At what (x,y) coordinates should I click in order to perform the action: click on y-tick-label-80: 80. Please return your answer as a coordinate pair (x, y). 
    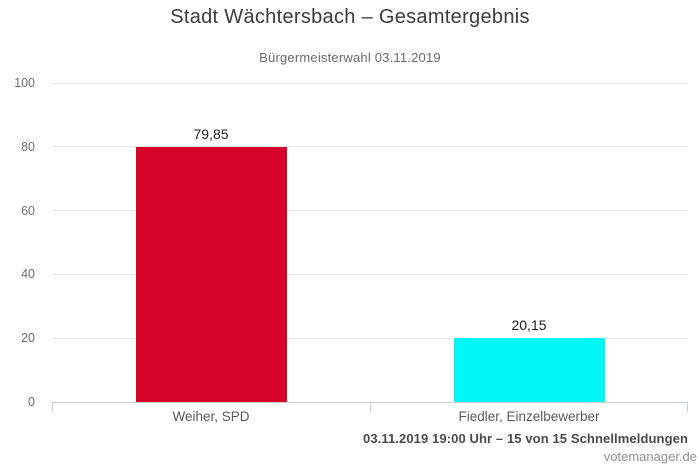
    Looking at the image, I should click on (28, 146).